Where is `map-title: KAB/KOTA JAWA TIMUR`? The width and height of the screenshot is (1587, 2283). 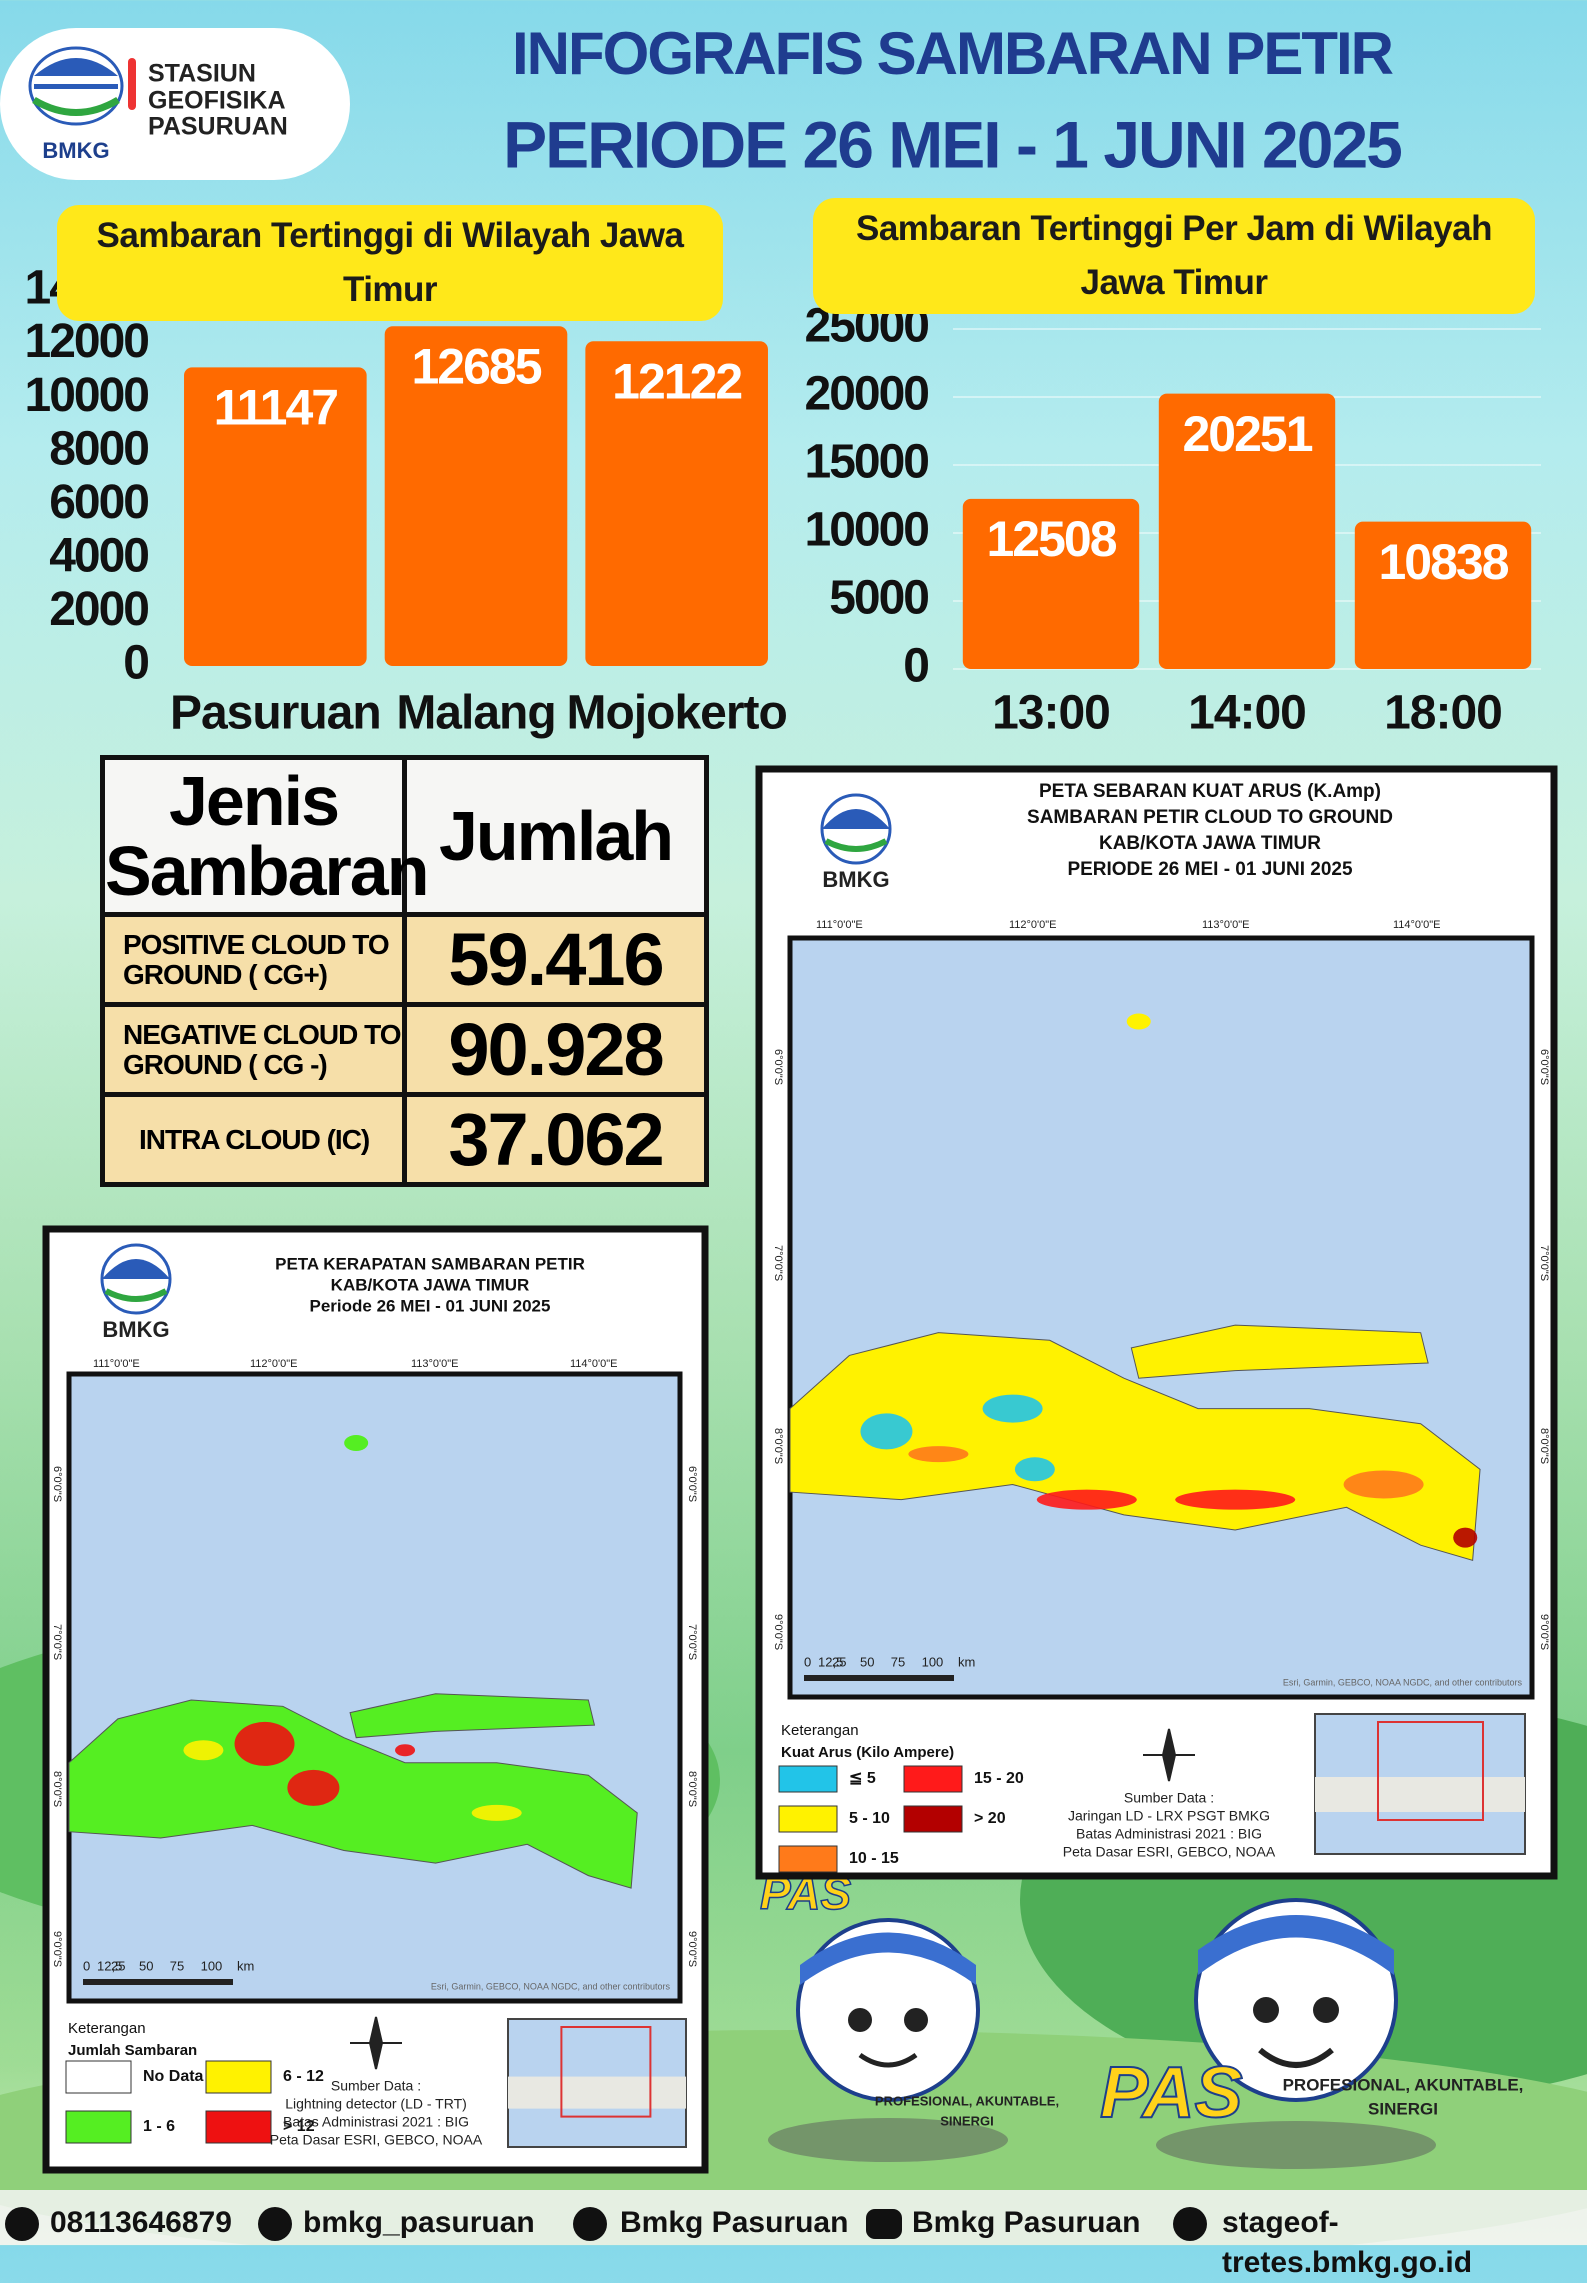
map-title: KAB/KOTA JAWA TIMUR is located at coordinates (1210, 843).